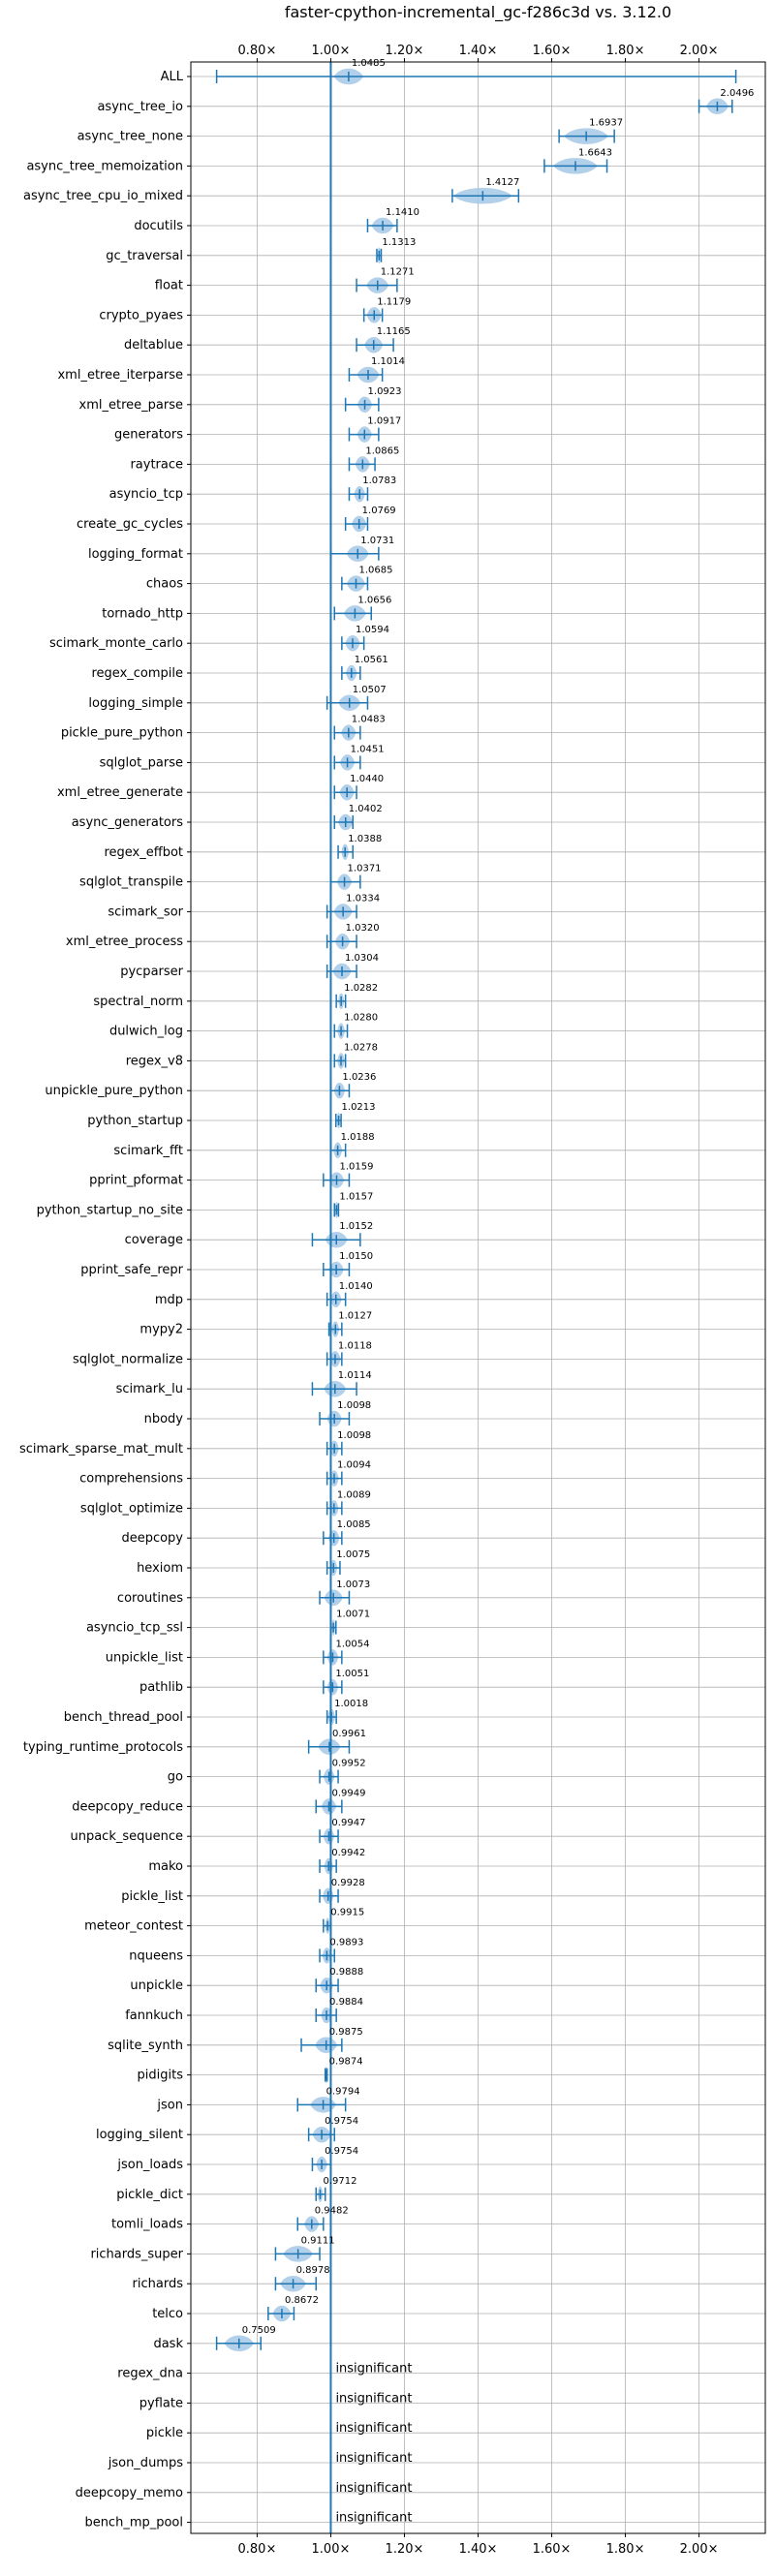 The image size is (775, 2576). I want to click on benchmark-value-label: 1.0402, so click(366, 809).